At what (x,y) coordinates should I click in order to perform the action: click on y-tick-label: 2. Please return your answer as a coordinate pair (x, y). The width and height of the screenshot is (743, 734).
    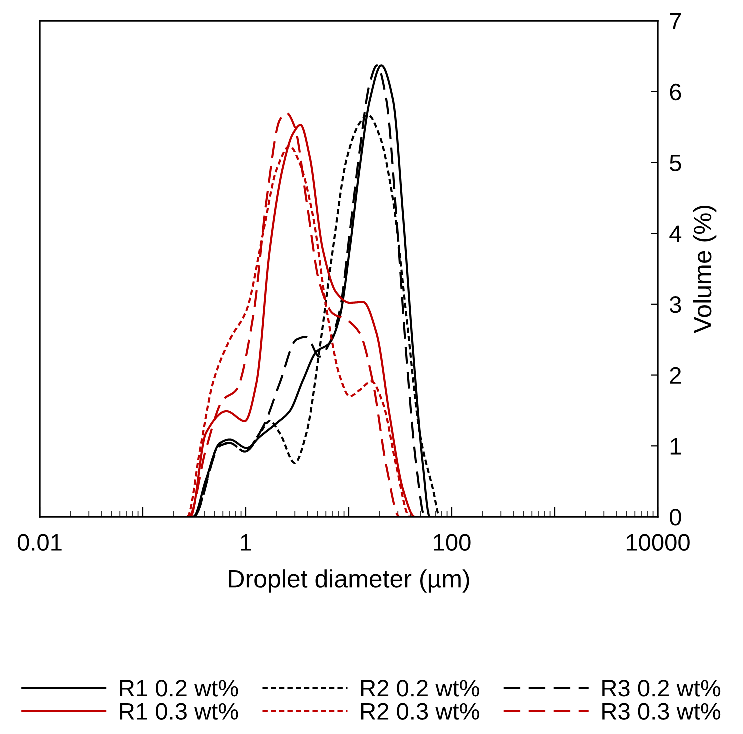
    Looking at the image, I should click on (676, 375).